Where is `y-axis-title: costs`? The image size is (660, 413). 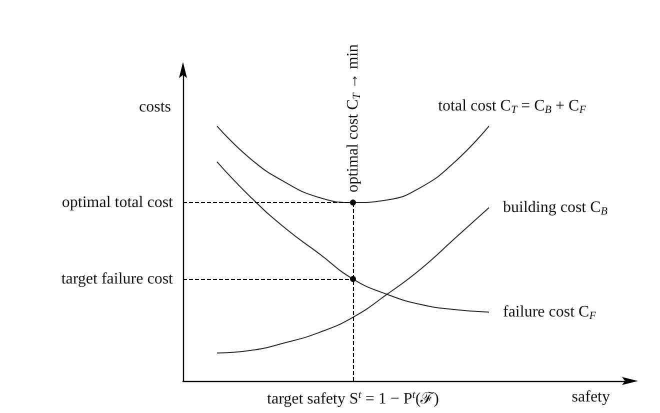 y-axis-title: costs is located at coordinates (155, 107).